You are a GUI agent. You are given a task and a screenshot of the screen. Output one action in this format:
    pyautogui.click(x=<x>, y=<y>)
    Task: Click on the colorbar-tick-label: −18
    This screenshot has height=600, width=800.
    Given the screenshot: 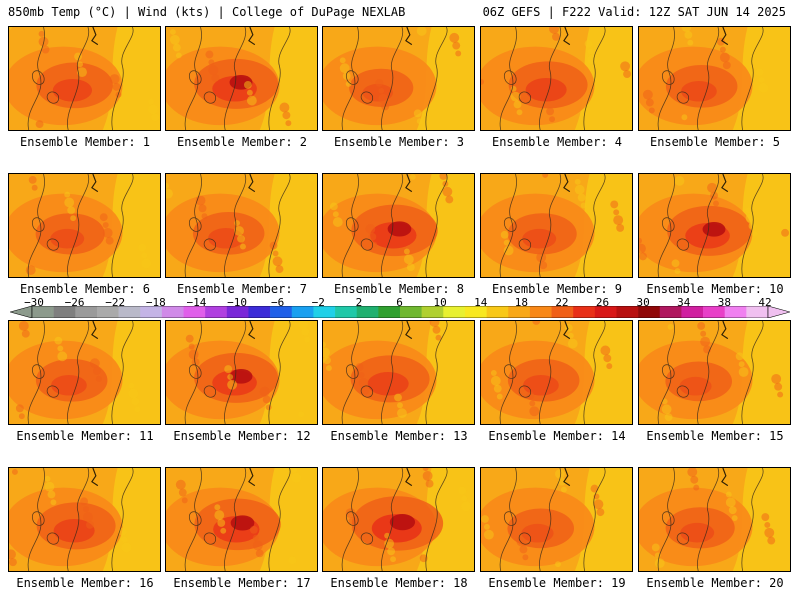 What is the action you would take?
    pyautogui.click(x=155, y=302)
    